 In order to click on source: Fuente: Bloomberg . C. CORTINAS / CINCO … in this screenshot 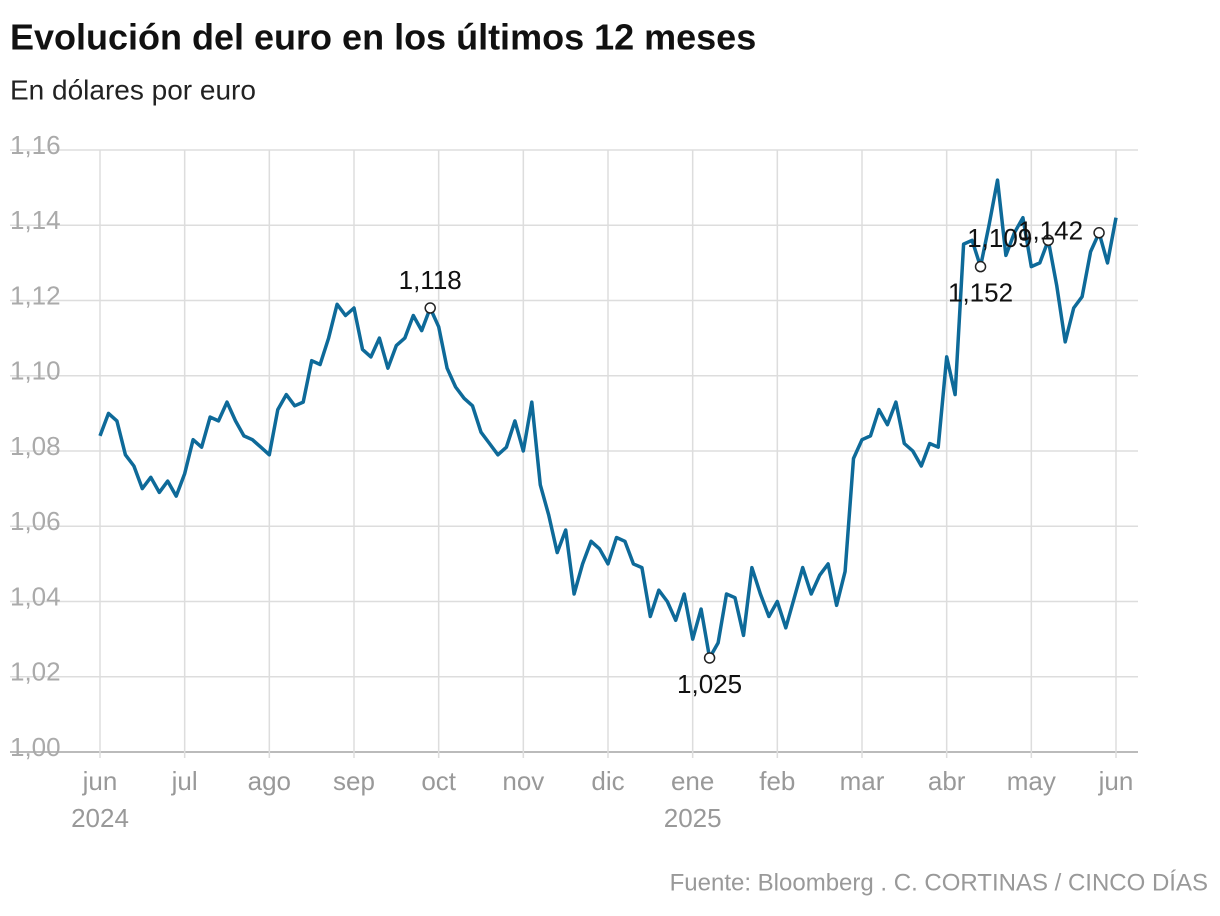, I will do `click(939, 882)`.